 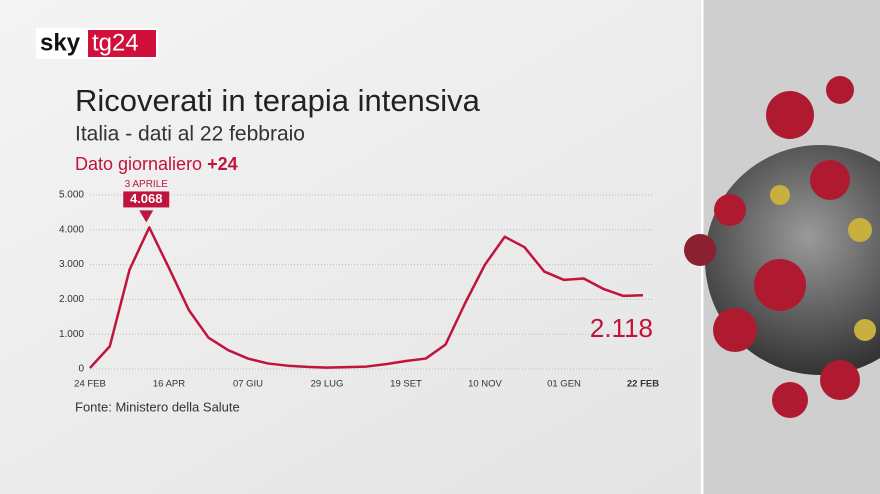 I want to click on source: Fonte: Ministero della Salute, so click(x=157, y=406).